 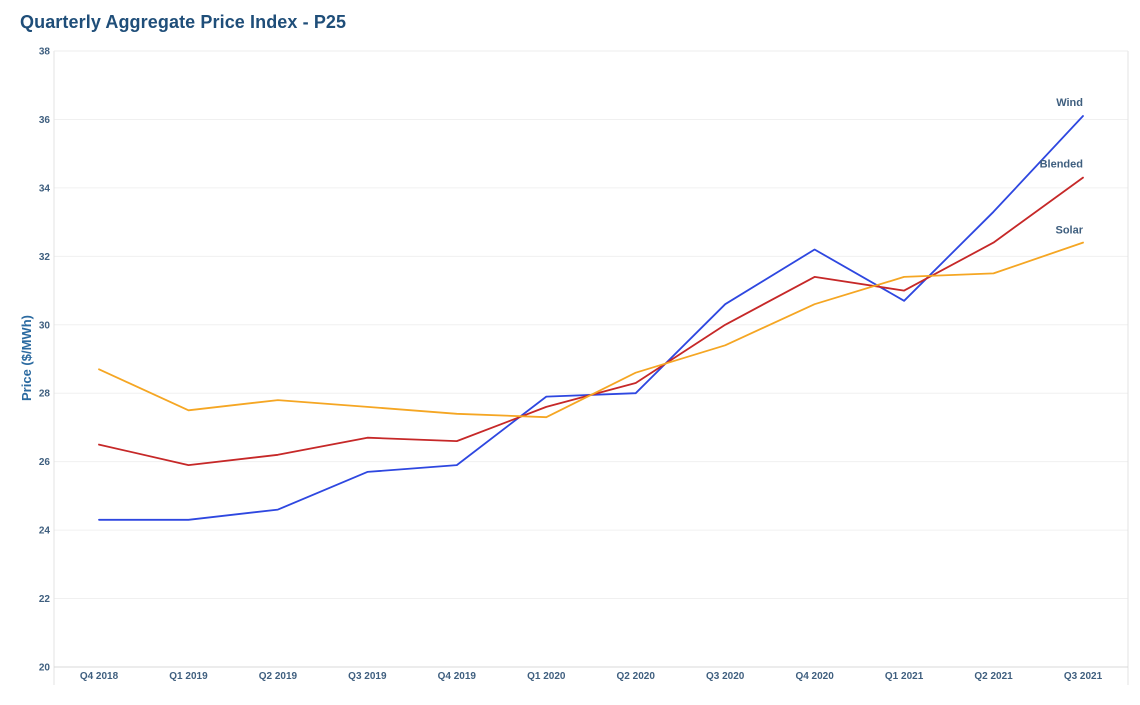 I want to click on x-tick-label: Q1 2020, so click(x=546, y=676).